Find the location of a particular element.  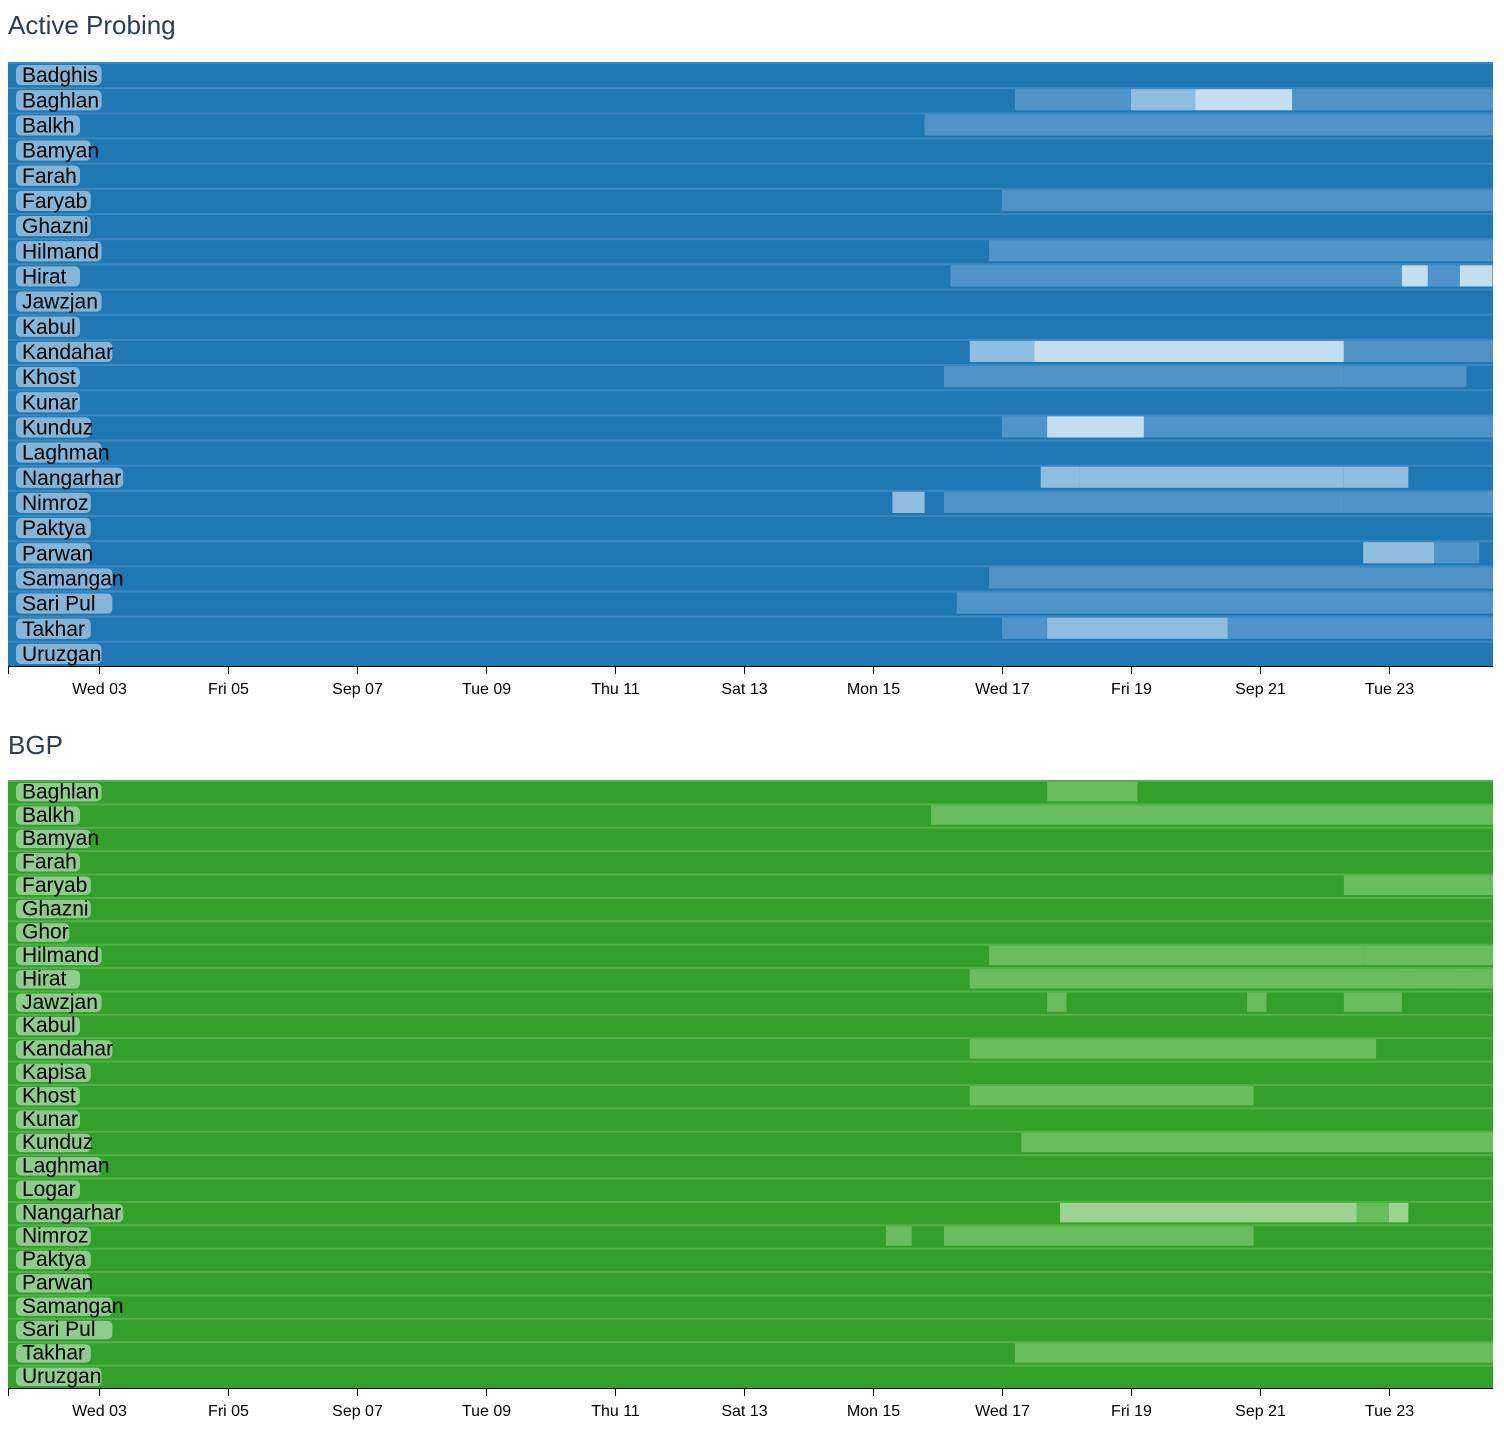

row-label: Jawzjan is located at coordinates (60, 1002).